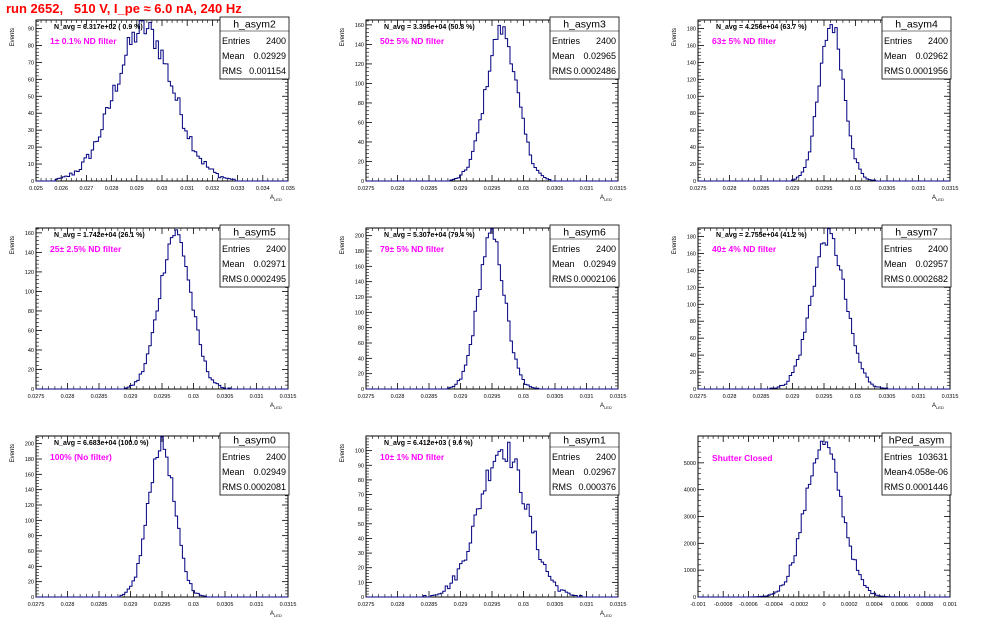  Describe the element at coordinates (584, 233) in the screenshot. I see `stats-title: h_asym6` at that location.